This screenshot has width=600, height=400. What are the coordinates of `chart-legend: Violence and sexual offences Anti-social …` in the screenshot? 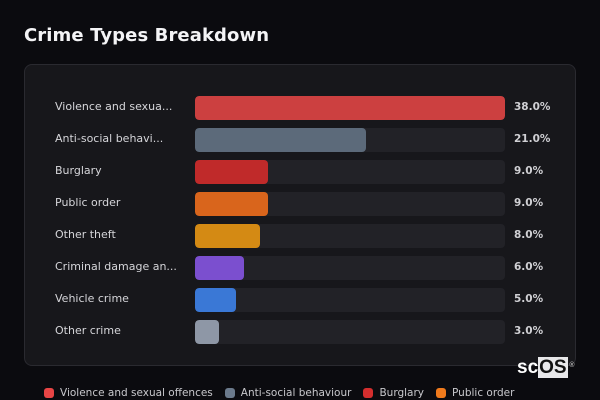 It's located at (279, 393).